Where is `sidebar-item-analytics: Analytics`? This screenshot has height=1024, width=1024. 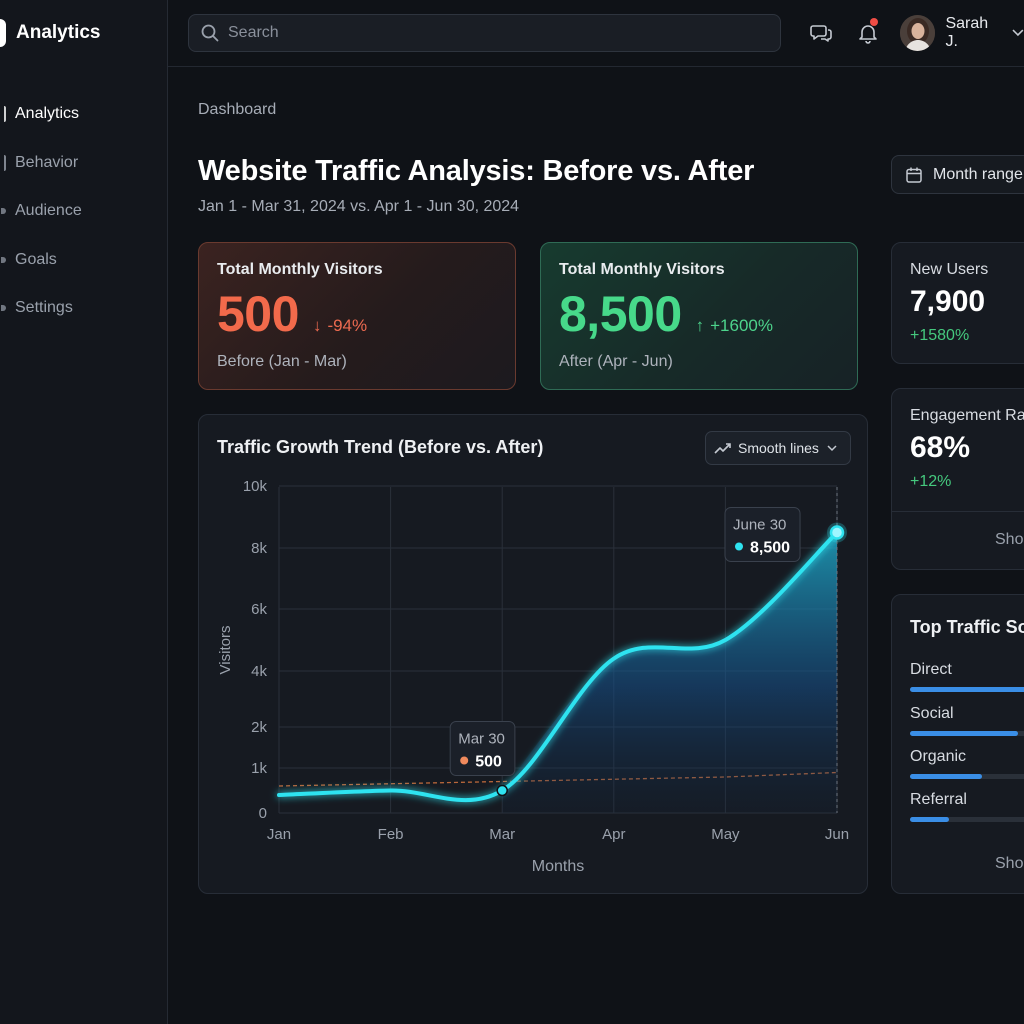
sidebar-item-analytics: Analytics is located at coordinates (84, 114).